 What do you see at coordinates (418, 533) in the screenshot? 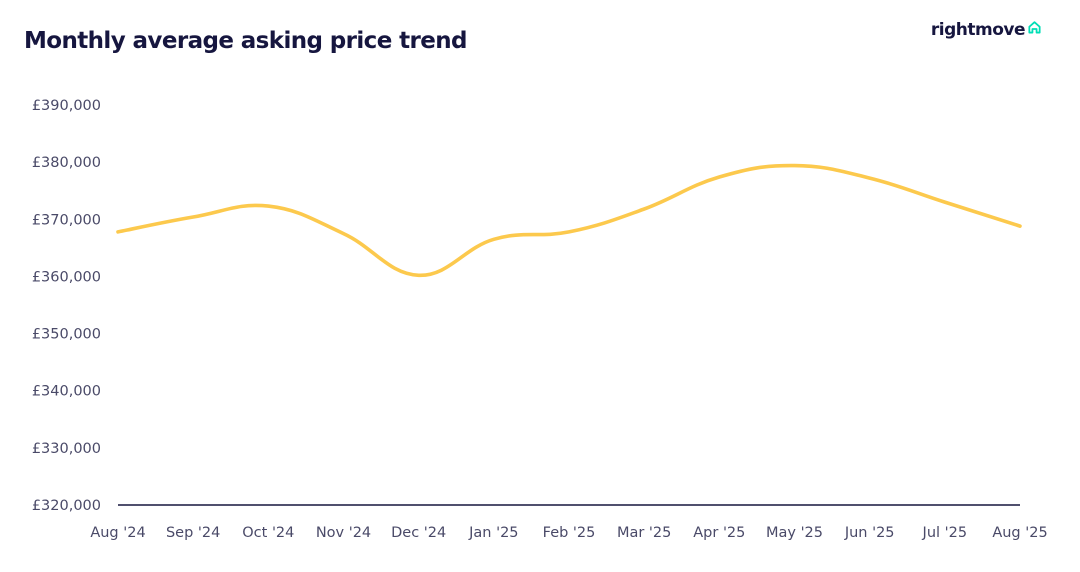
I see `x-tick-label: Dec '24` at bounding box center [418, 533].